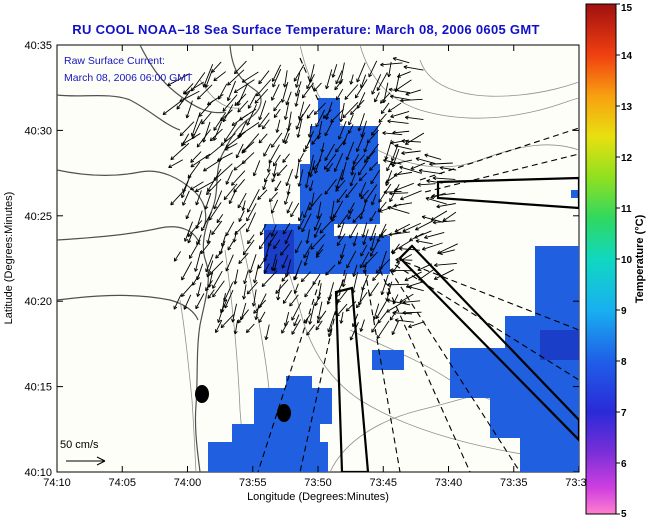  Describe the element at coordinates (626, 209) in the screenshot. I see `colorbar-tick-label: 11` at that location.